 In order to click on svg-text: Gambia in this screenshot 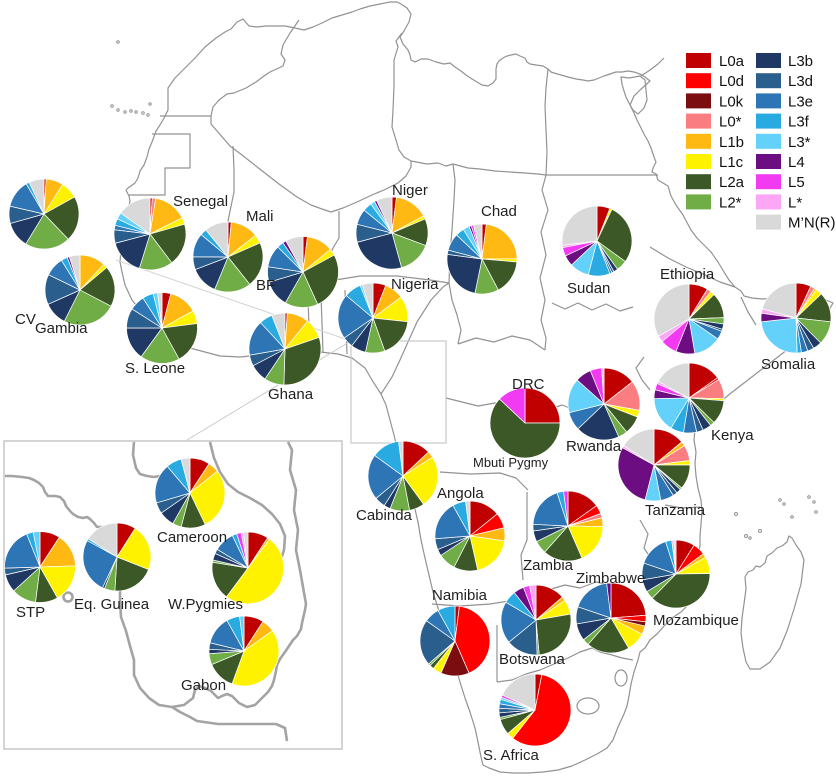, I will do `click(61, 328)`.